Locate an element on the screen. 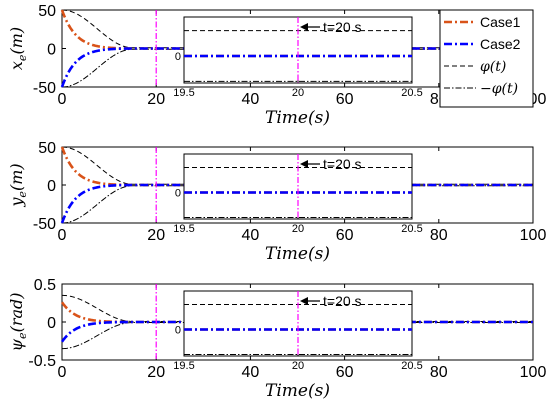  inset-2: 19.5 20 20.5 0 t=20 s is located at coordinates (298, 194).